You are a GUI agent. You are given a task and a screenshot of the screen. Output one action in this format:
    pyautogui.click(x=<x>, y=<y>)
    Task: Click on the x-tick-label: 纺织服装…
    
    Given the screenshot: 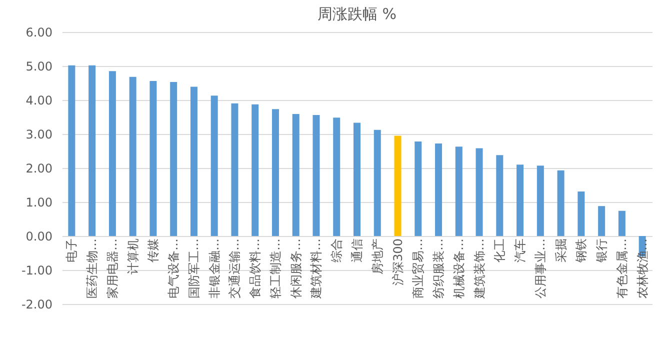 What is the action you would take?
    pyautogui.click(x=439, y=268)
    